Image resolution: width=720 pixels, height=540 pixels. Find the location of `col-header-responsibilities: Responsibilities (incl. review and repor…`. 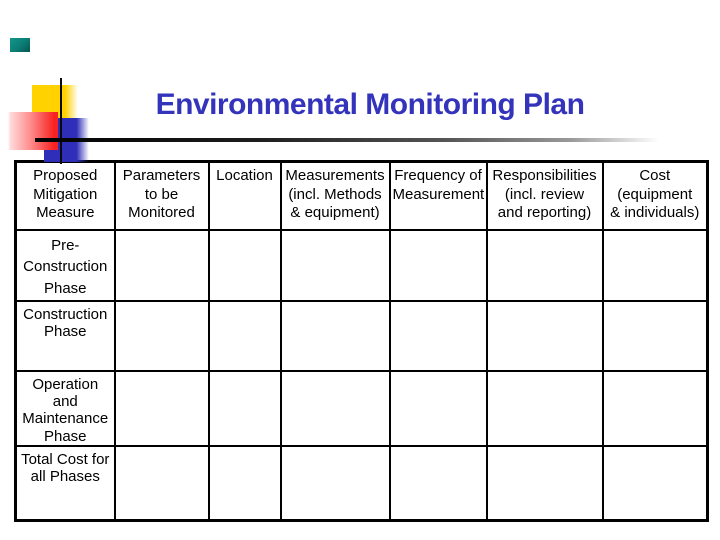

col-header-responsibilities: Responsibilities (incl. review and repor… is located at coordinates (544, 195).